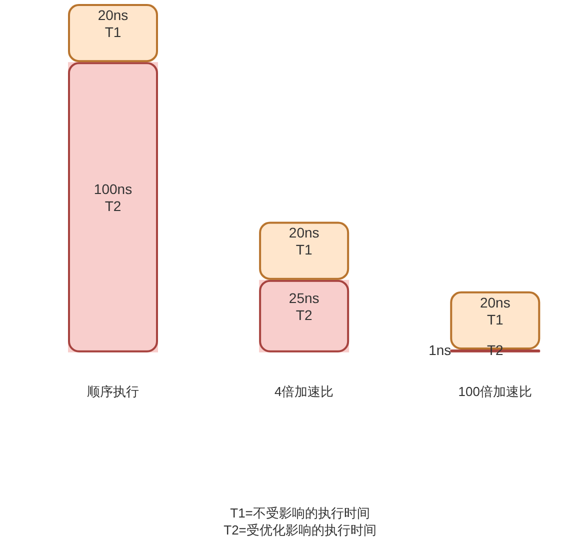 The width and height of the screenshot is (564, 544). What do you see at coordinates (304, 298) in the screenshot?
I see `data-label: 25ns` at bounding box center [304, 298].